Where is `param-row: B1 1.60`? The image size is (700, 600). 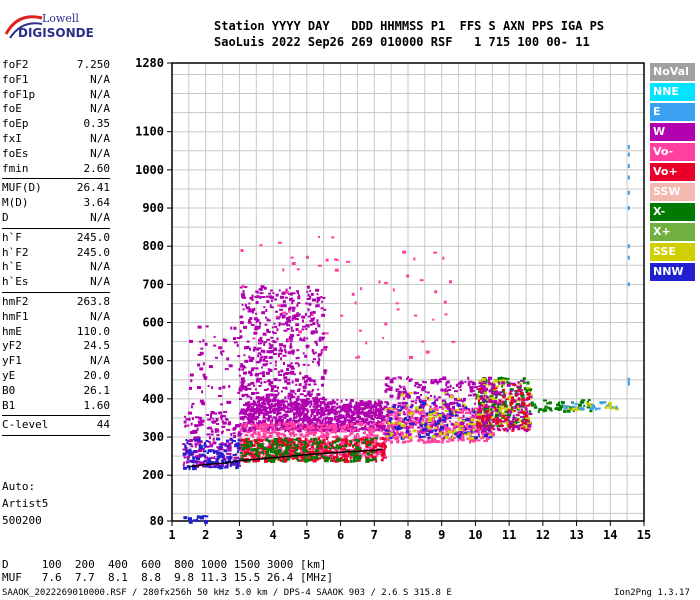
param-row: B1 1.60 is located at coordinates (56, 406).